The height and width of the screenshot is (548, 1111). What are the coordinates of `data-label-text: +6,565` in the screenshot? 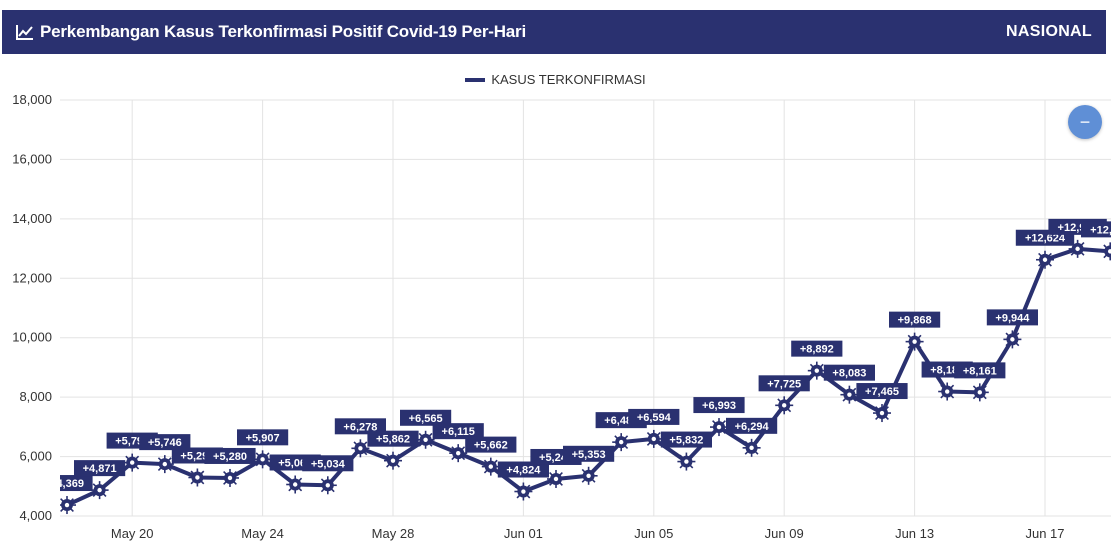 It's located at (426, 419).